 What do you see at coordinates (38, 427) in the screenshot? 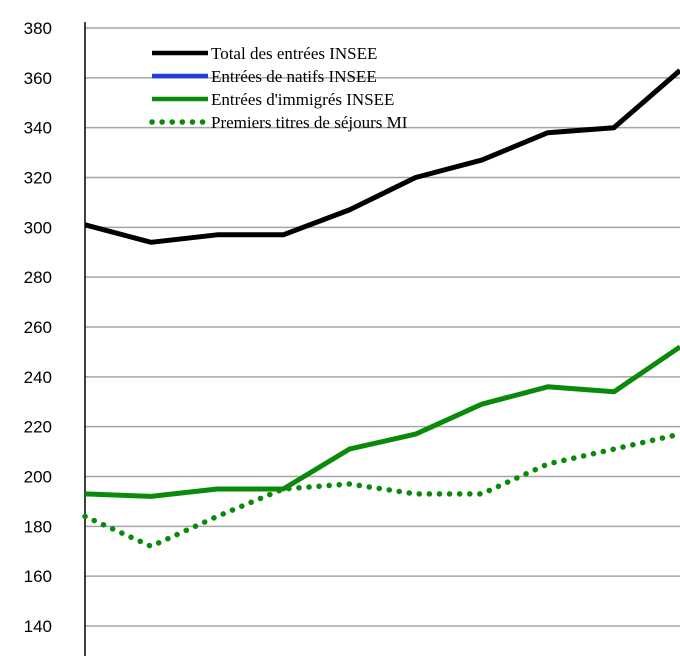
I see `y-tick-label-220: 220` at bounding box center [38, 427].